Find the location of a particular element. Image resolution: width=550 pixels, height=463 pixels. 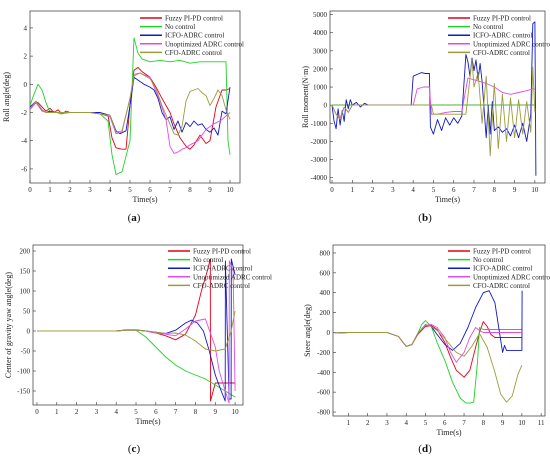

y-tick-label: -50 is located at coordinates (26, 352).